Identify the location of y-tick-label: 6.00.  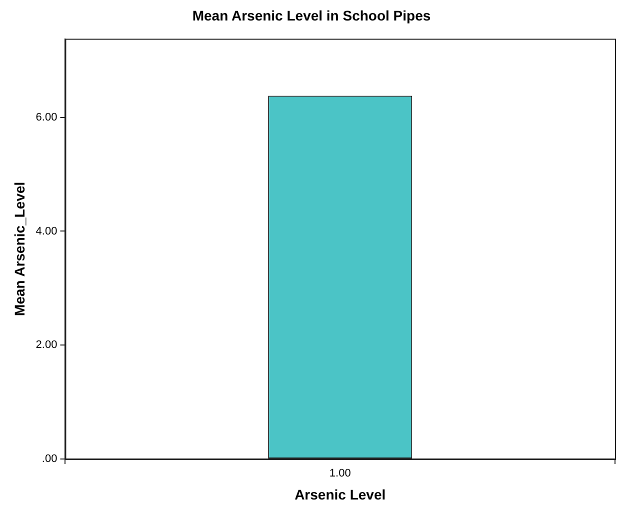
(47, 117).